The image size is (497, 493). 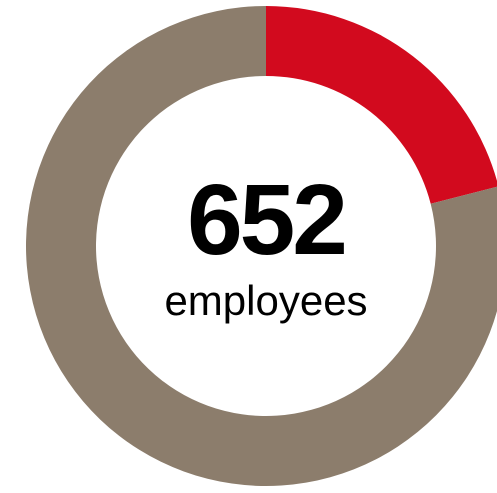 I want to click on employee-count: 652, so click(x=267, y=220).